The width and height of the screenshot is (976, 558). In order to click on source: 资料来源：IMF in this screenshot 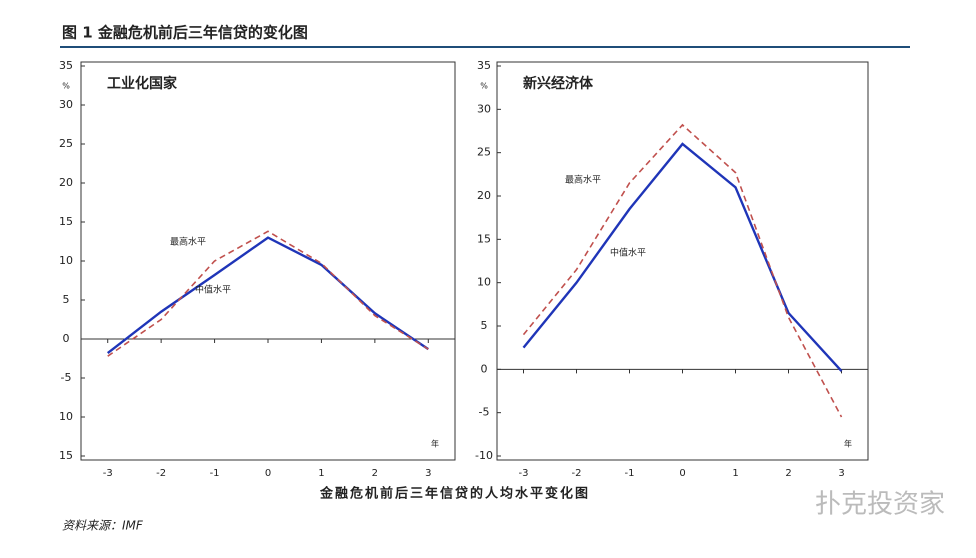, I will do `click(103, 526)`.